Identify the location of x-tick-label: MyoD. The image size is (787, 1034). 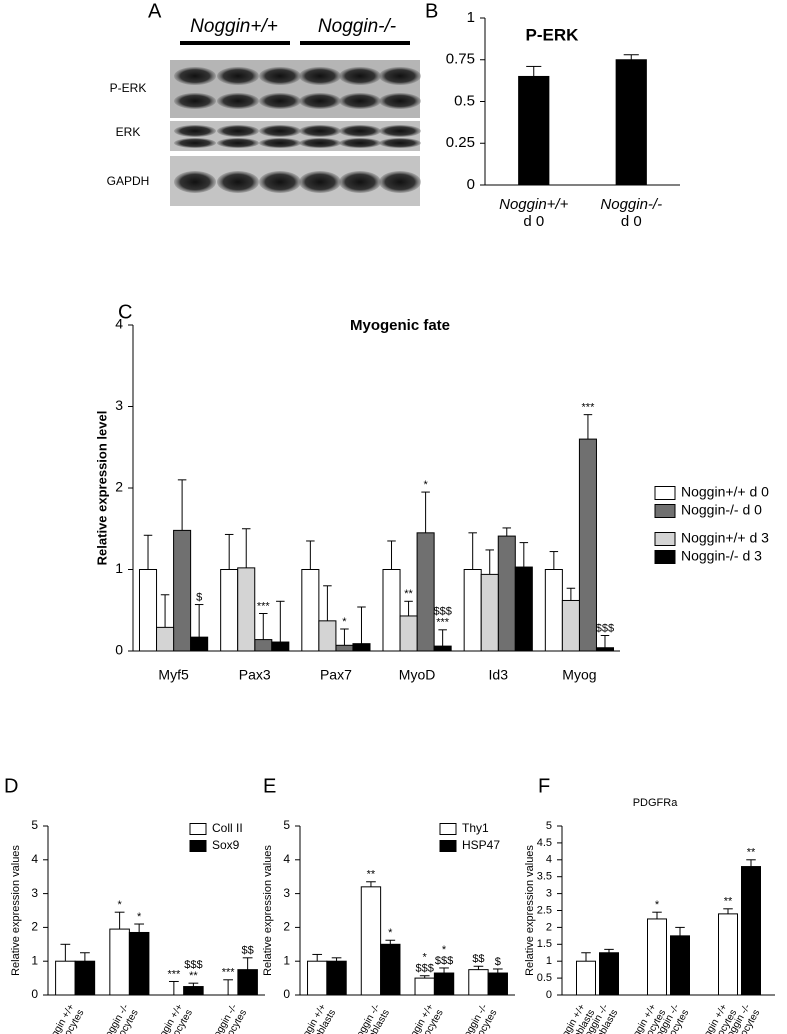
(417, 675).